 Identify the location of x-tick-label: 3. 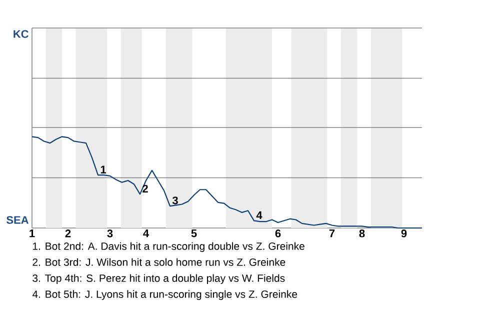
(110, 234).